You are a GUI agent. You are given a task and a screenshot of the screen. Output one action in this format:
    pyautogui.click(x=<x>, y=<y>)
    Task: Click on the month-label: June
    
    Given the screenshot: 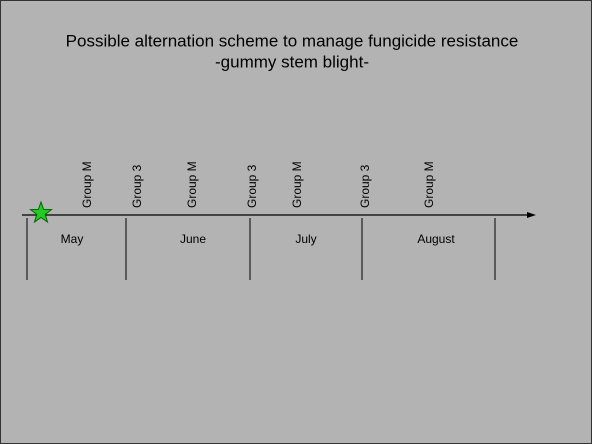 What is the action you would take?
    pyautogui.click(x=193, y=239)
    